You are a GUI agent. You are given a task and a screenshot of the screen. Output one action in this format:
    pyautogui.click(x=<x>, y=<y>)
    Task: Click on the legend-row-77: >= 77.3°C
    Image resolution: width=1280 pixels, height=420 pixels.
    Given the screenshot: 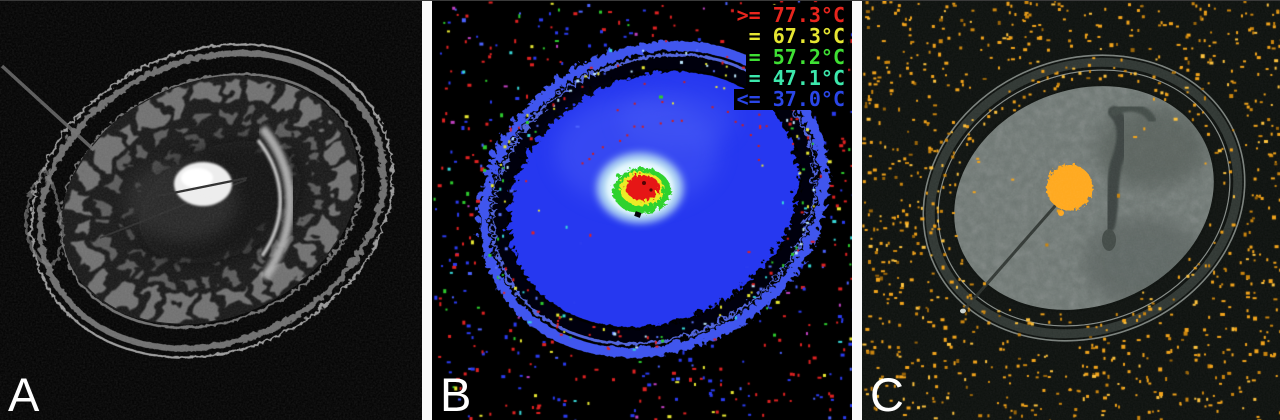 What is the action you would take?
    pyautogui.click(x=790, y=15)
    